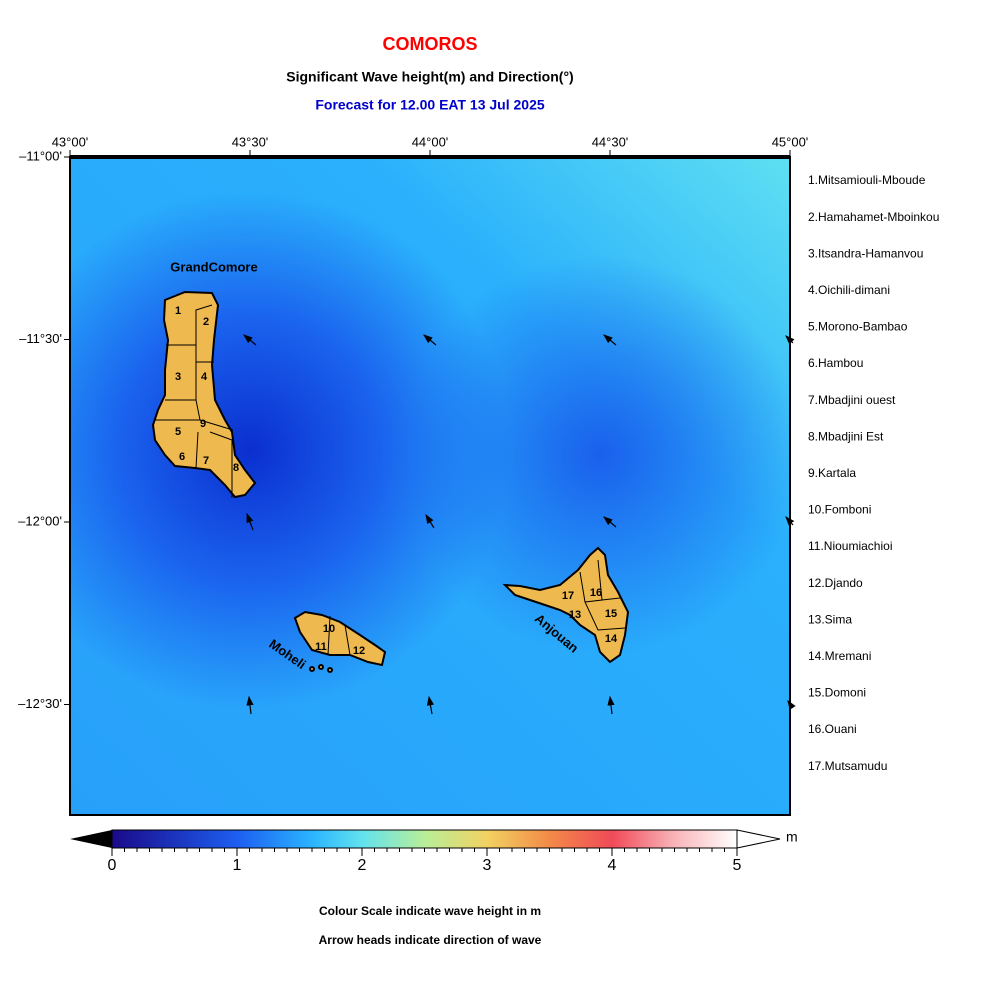 This screenshot has height=1000, width=1000. Describe the element at coordinates (40, 703) in the screenshot. I see `lat-label: –12°30'` at that location.